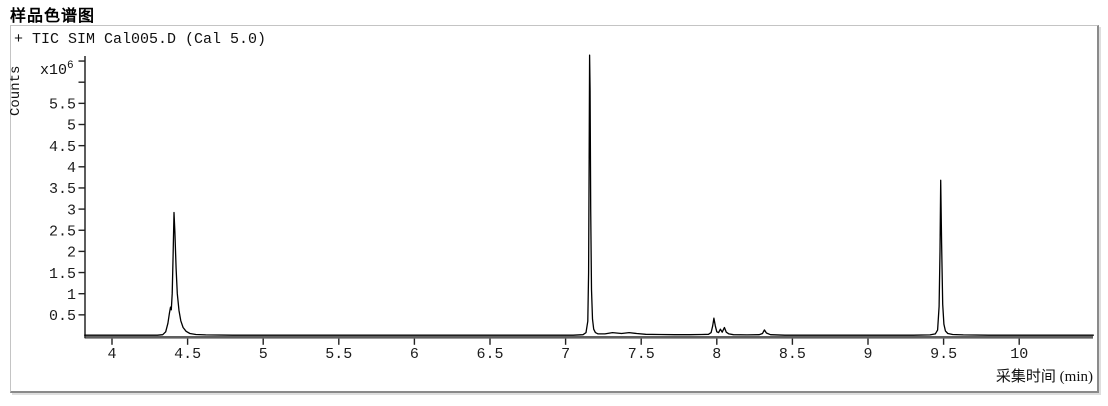 The height and width of the screenshot is (406, 1108). I want to click on x-tick-label: 10, so click(1019, 354).